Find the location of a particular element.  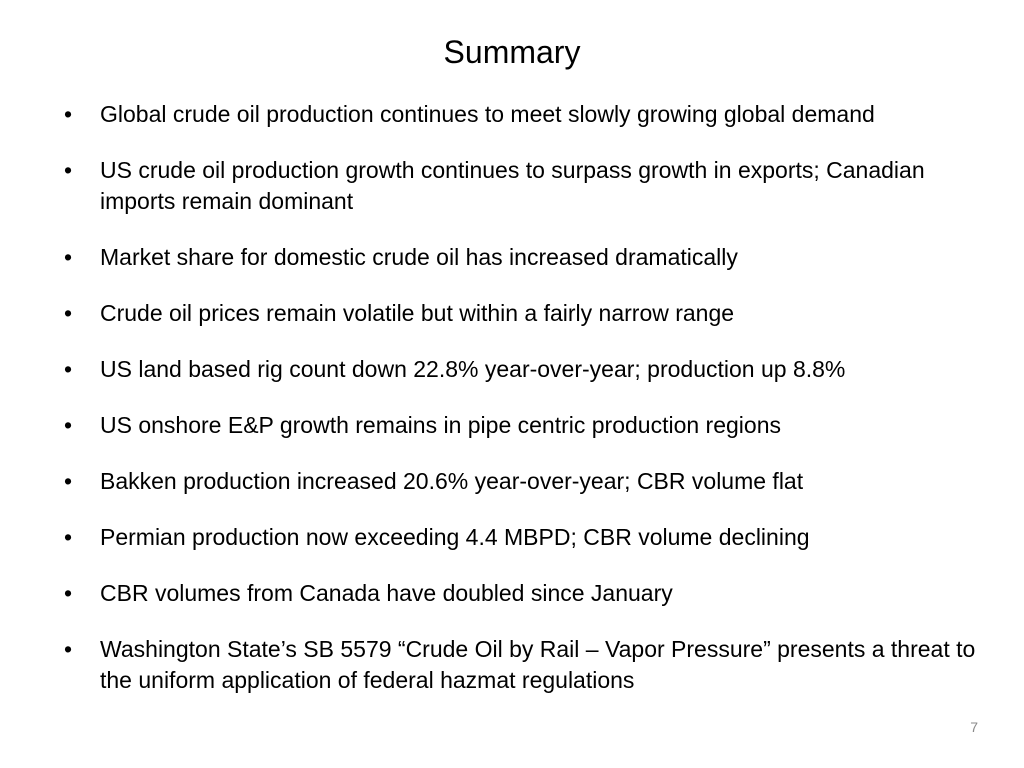

slide-title: Summary is located at coordinates (512, 52).